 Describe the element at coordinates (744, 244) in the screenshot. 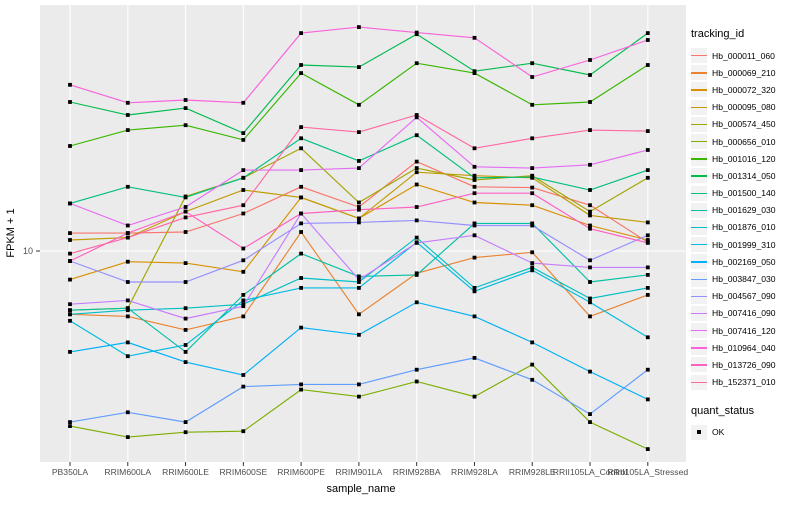

I see `legend-item-label: Hb_001999_310` at that location.